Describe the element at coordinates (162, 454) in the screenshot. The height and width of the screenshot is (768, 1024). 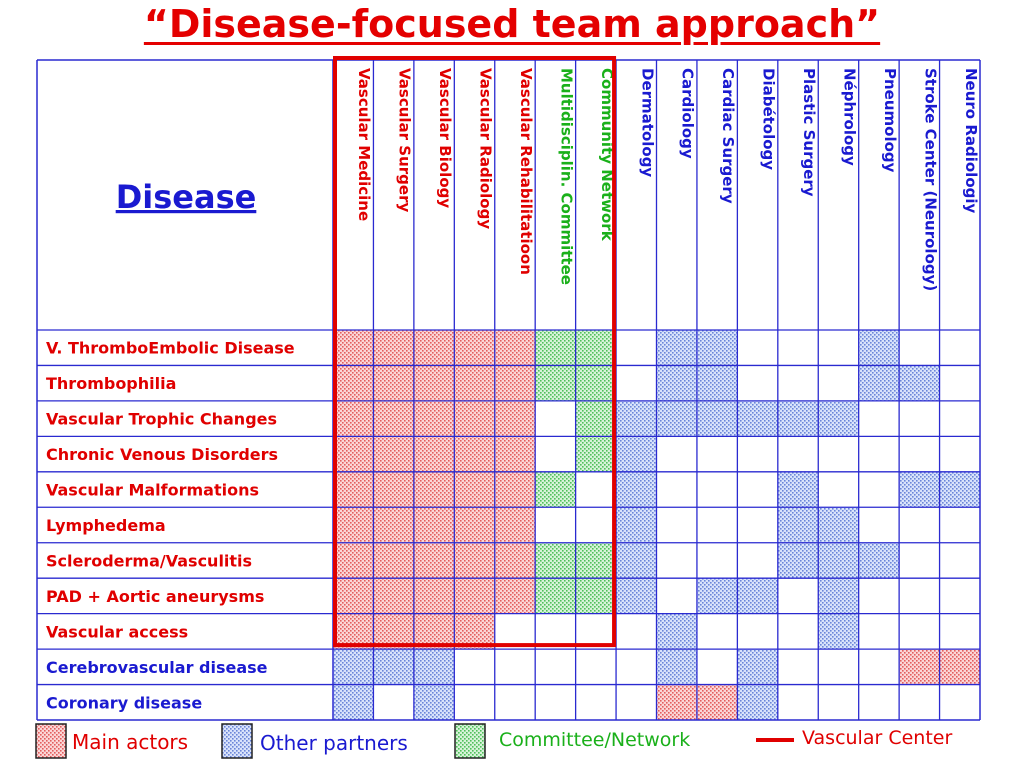
I see `row-label: Chronic Venous Disorders` at that location.